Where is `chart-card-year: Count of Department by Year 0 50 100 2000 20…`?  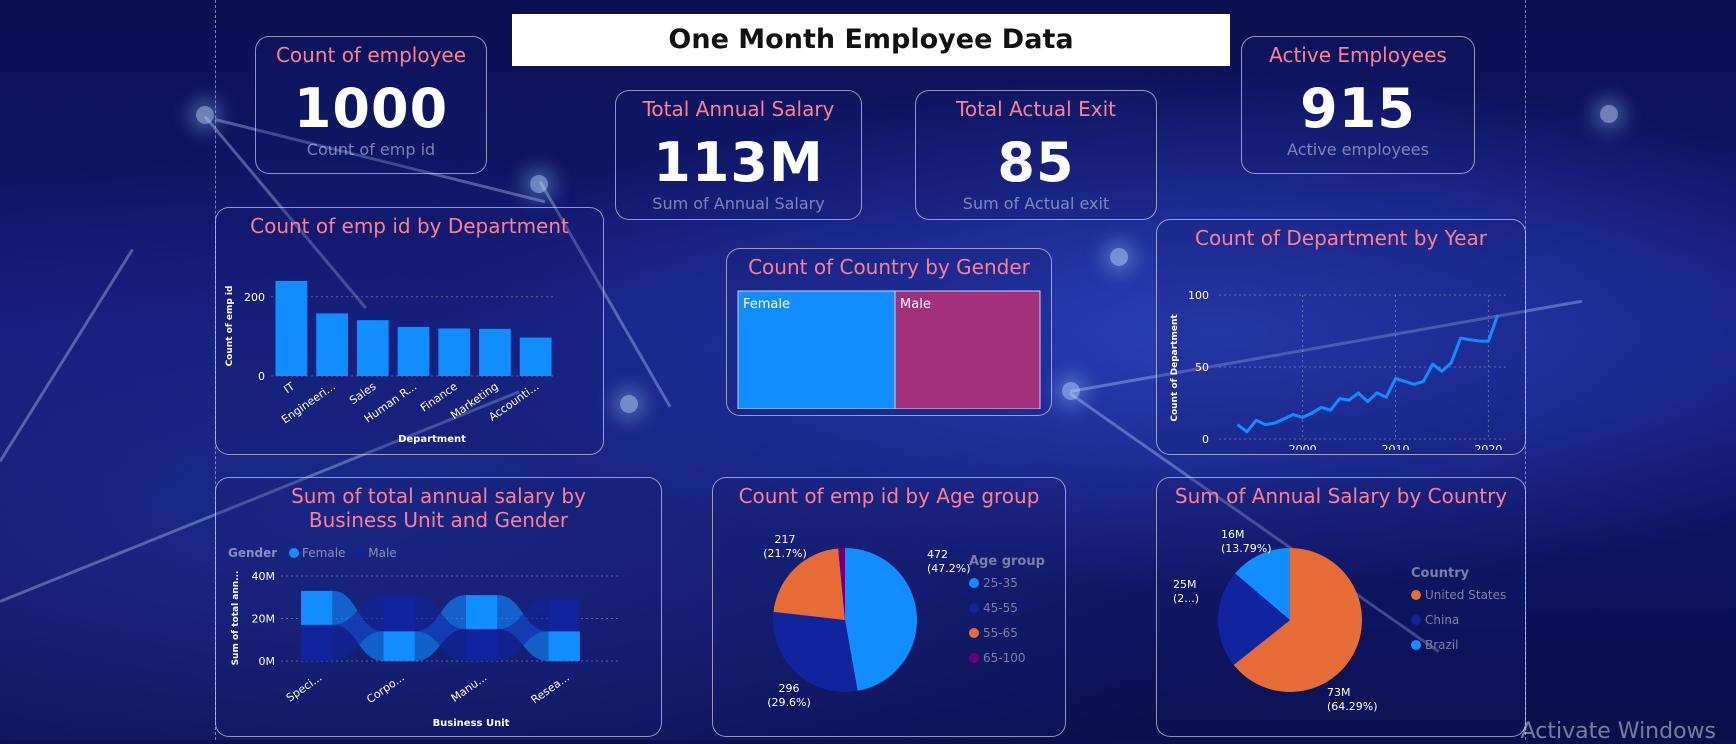
chart-card-year: Count of Department by Year 0 50 100 2000 20… is located at coordinates (1341, 337).